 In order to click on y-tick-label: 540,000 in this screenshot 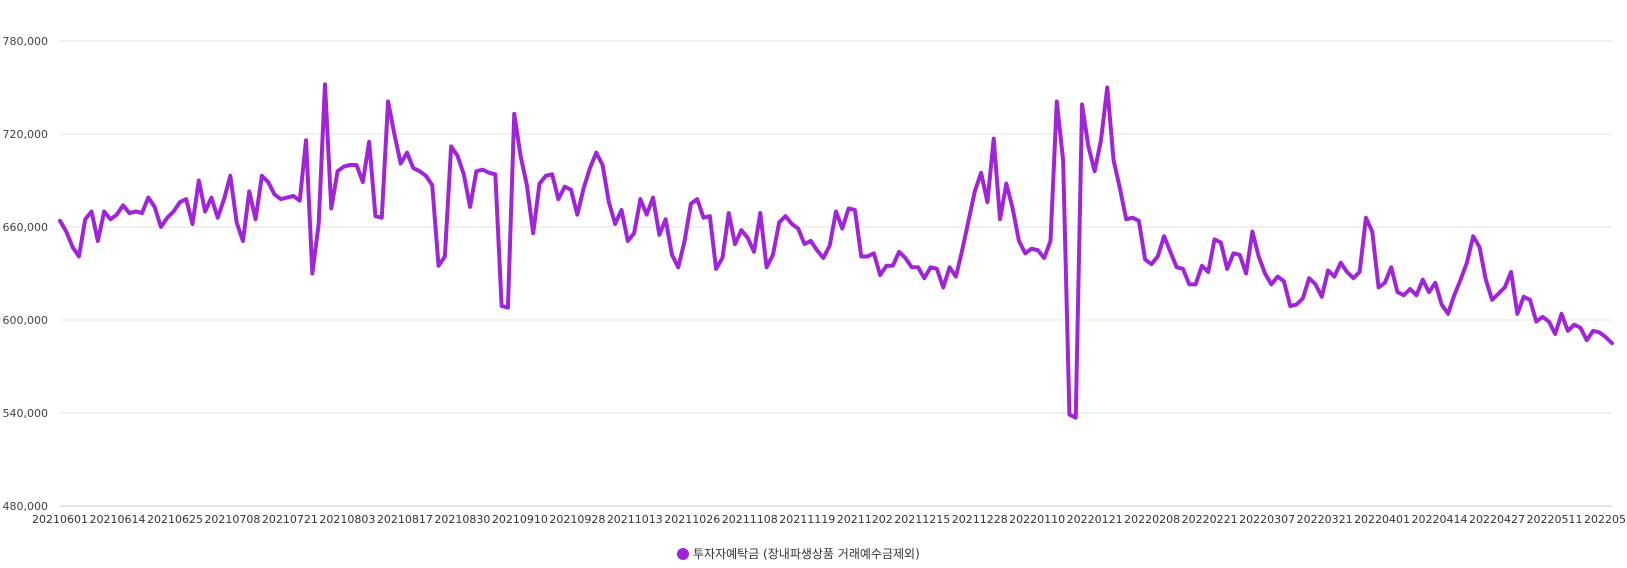, I will do `click(26, 413)`.